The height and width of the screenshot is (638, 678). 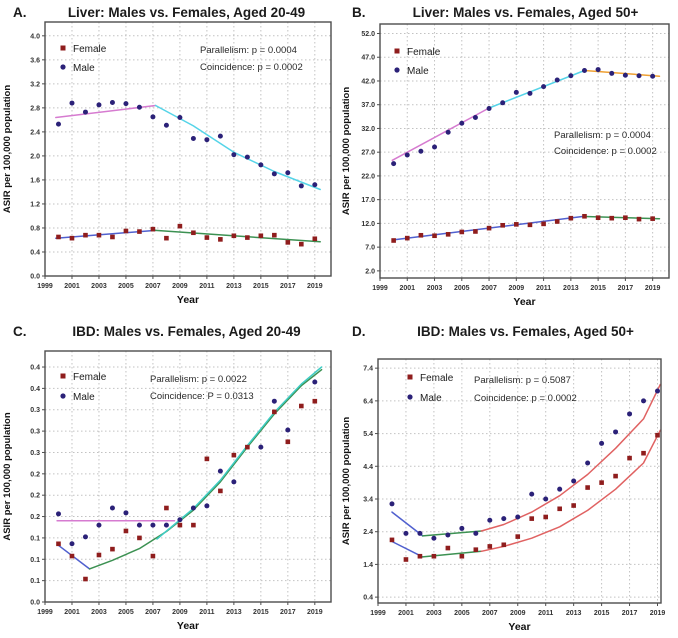 What do you see at coordinates (368, 58) in the screenshot?
I see `svg-text: 47.0` at bounding box center [368, 58].